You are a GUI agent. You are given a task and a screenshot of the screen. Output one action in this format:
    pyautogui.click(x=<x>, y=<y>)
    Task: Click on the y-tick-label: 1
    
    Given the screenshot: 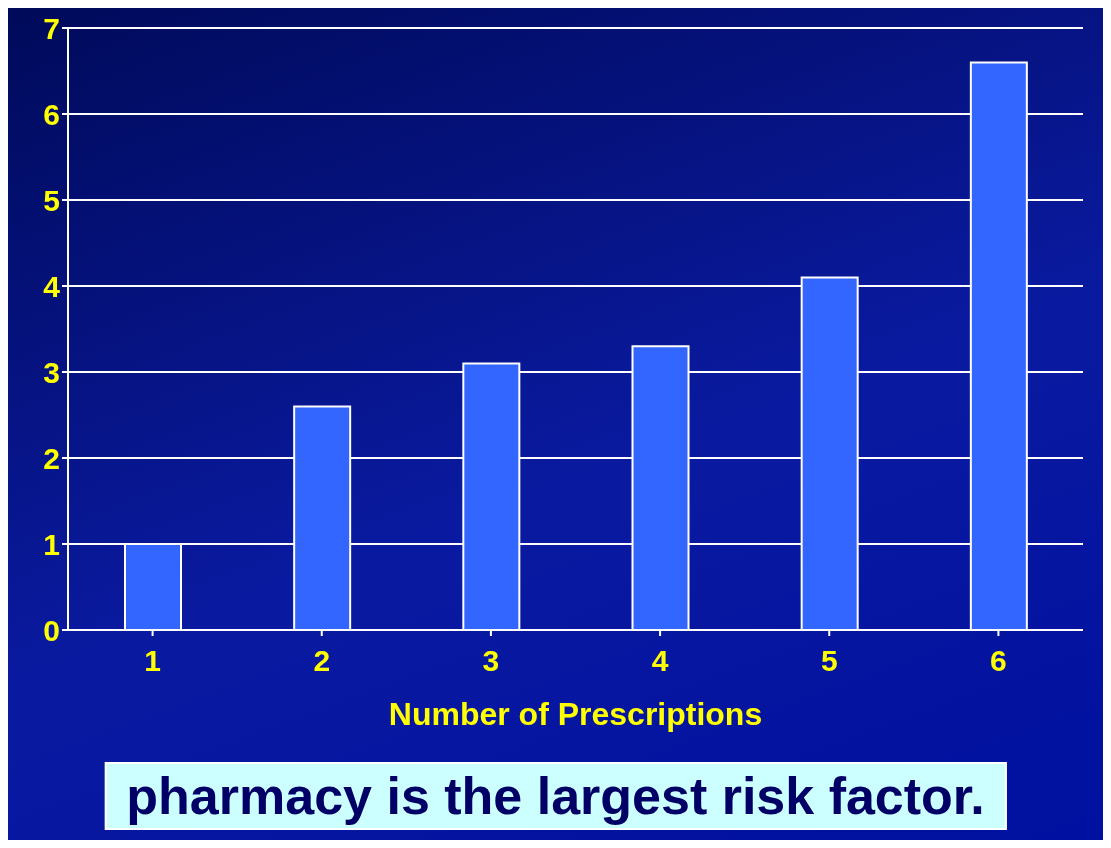 What is the action you would take?
    pyautogui.click(x=51, y=544)
    